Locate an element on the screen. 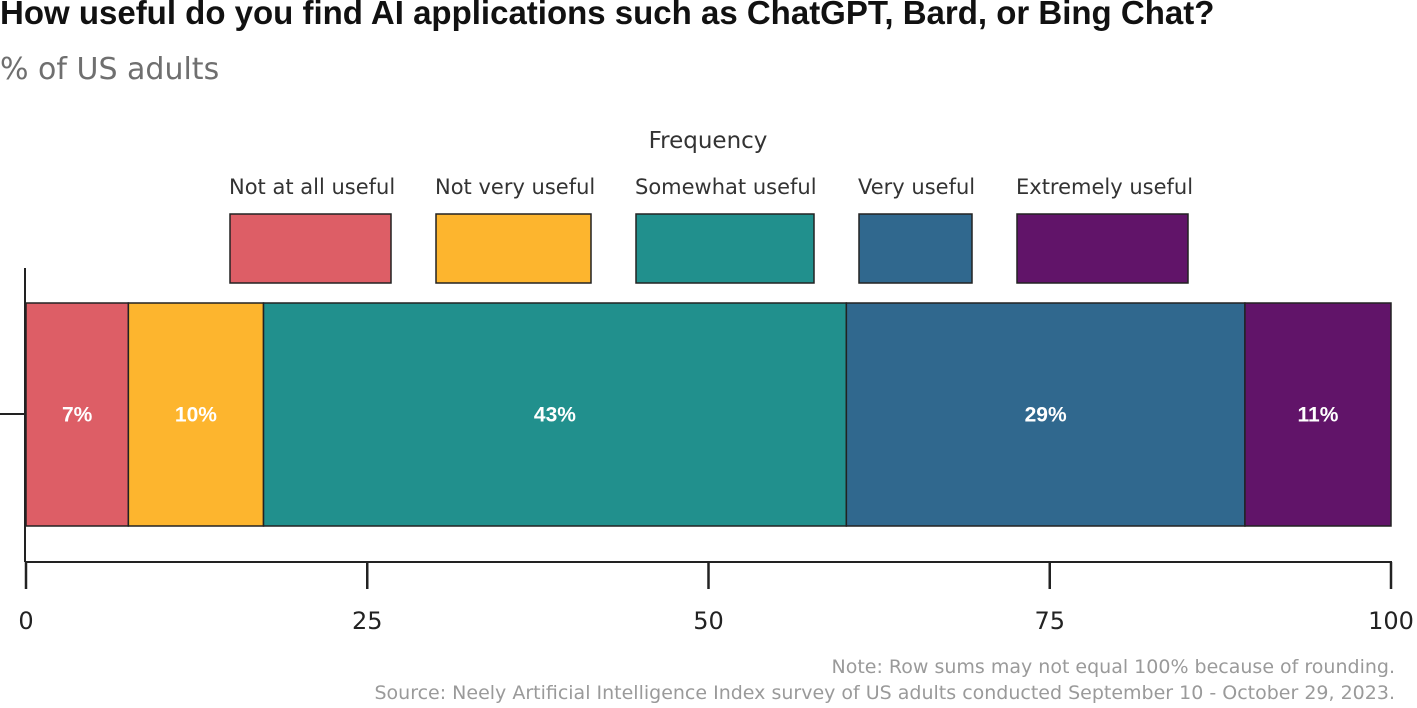 Image resolution: width=1417 pixels, height=708 pixels. data-label-not-very-useful: 10% is located at coordinates (196, 415).